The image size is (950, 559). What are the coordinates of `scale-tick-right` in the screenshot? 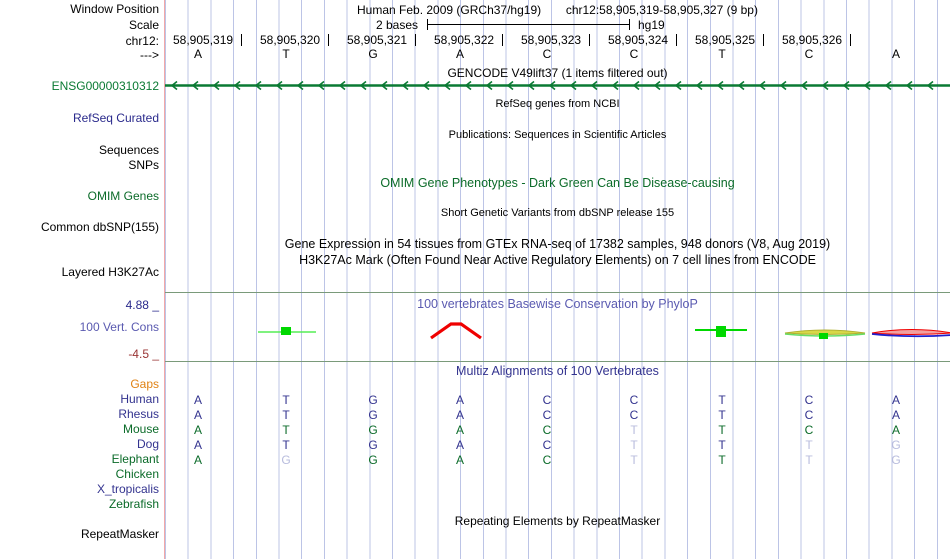 It's located at (629, 24).